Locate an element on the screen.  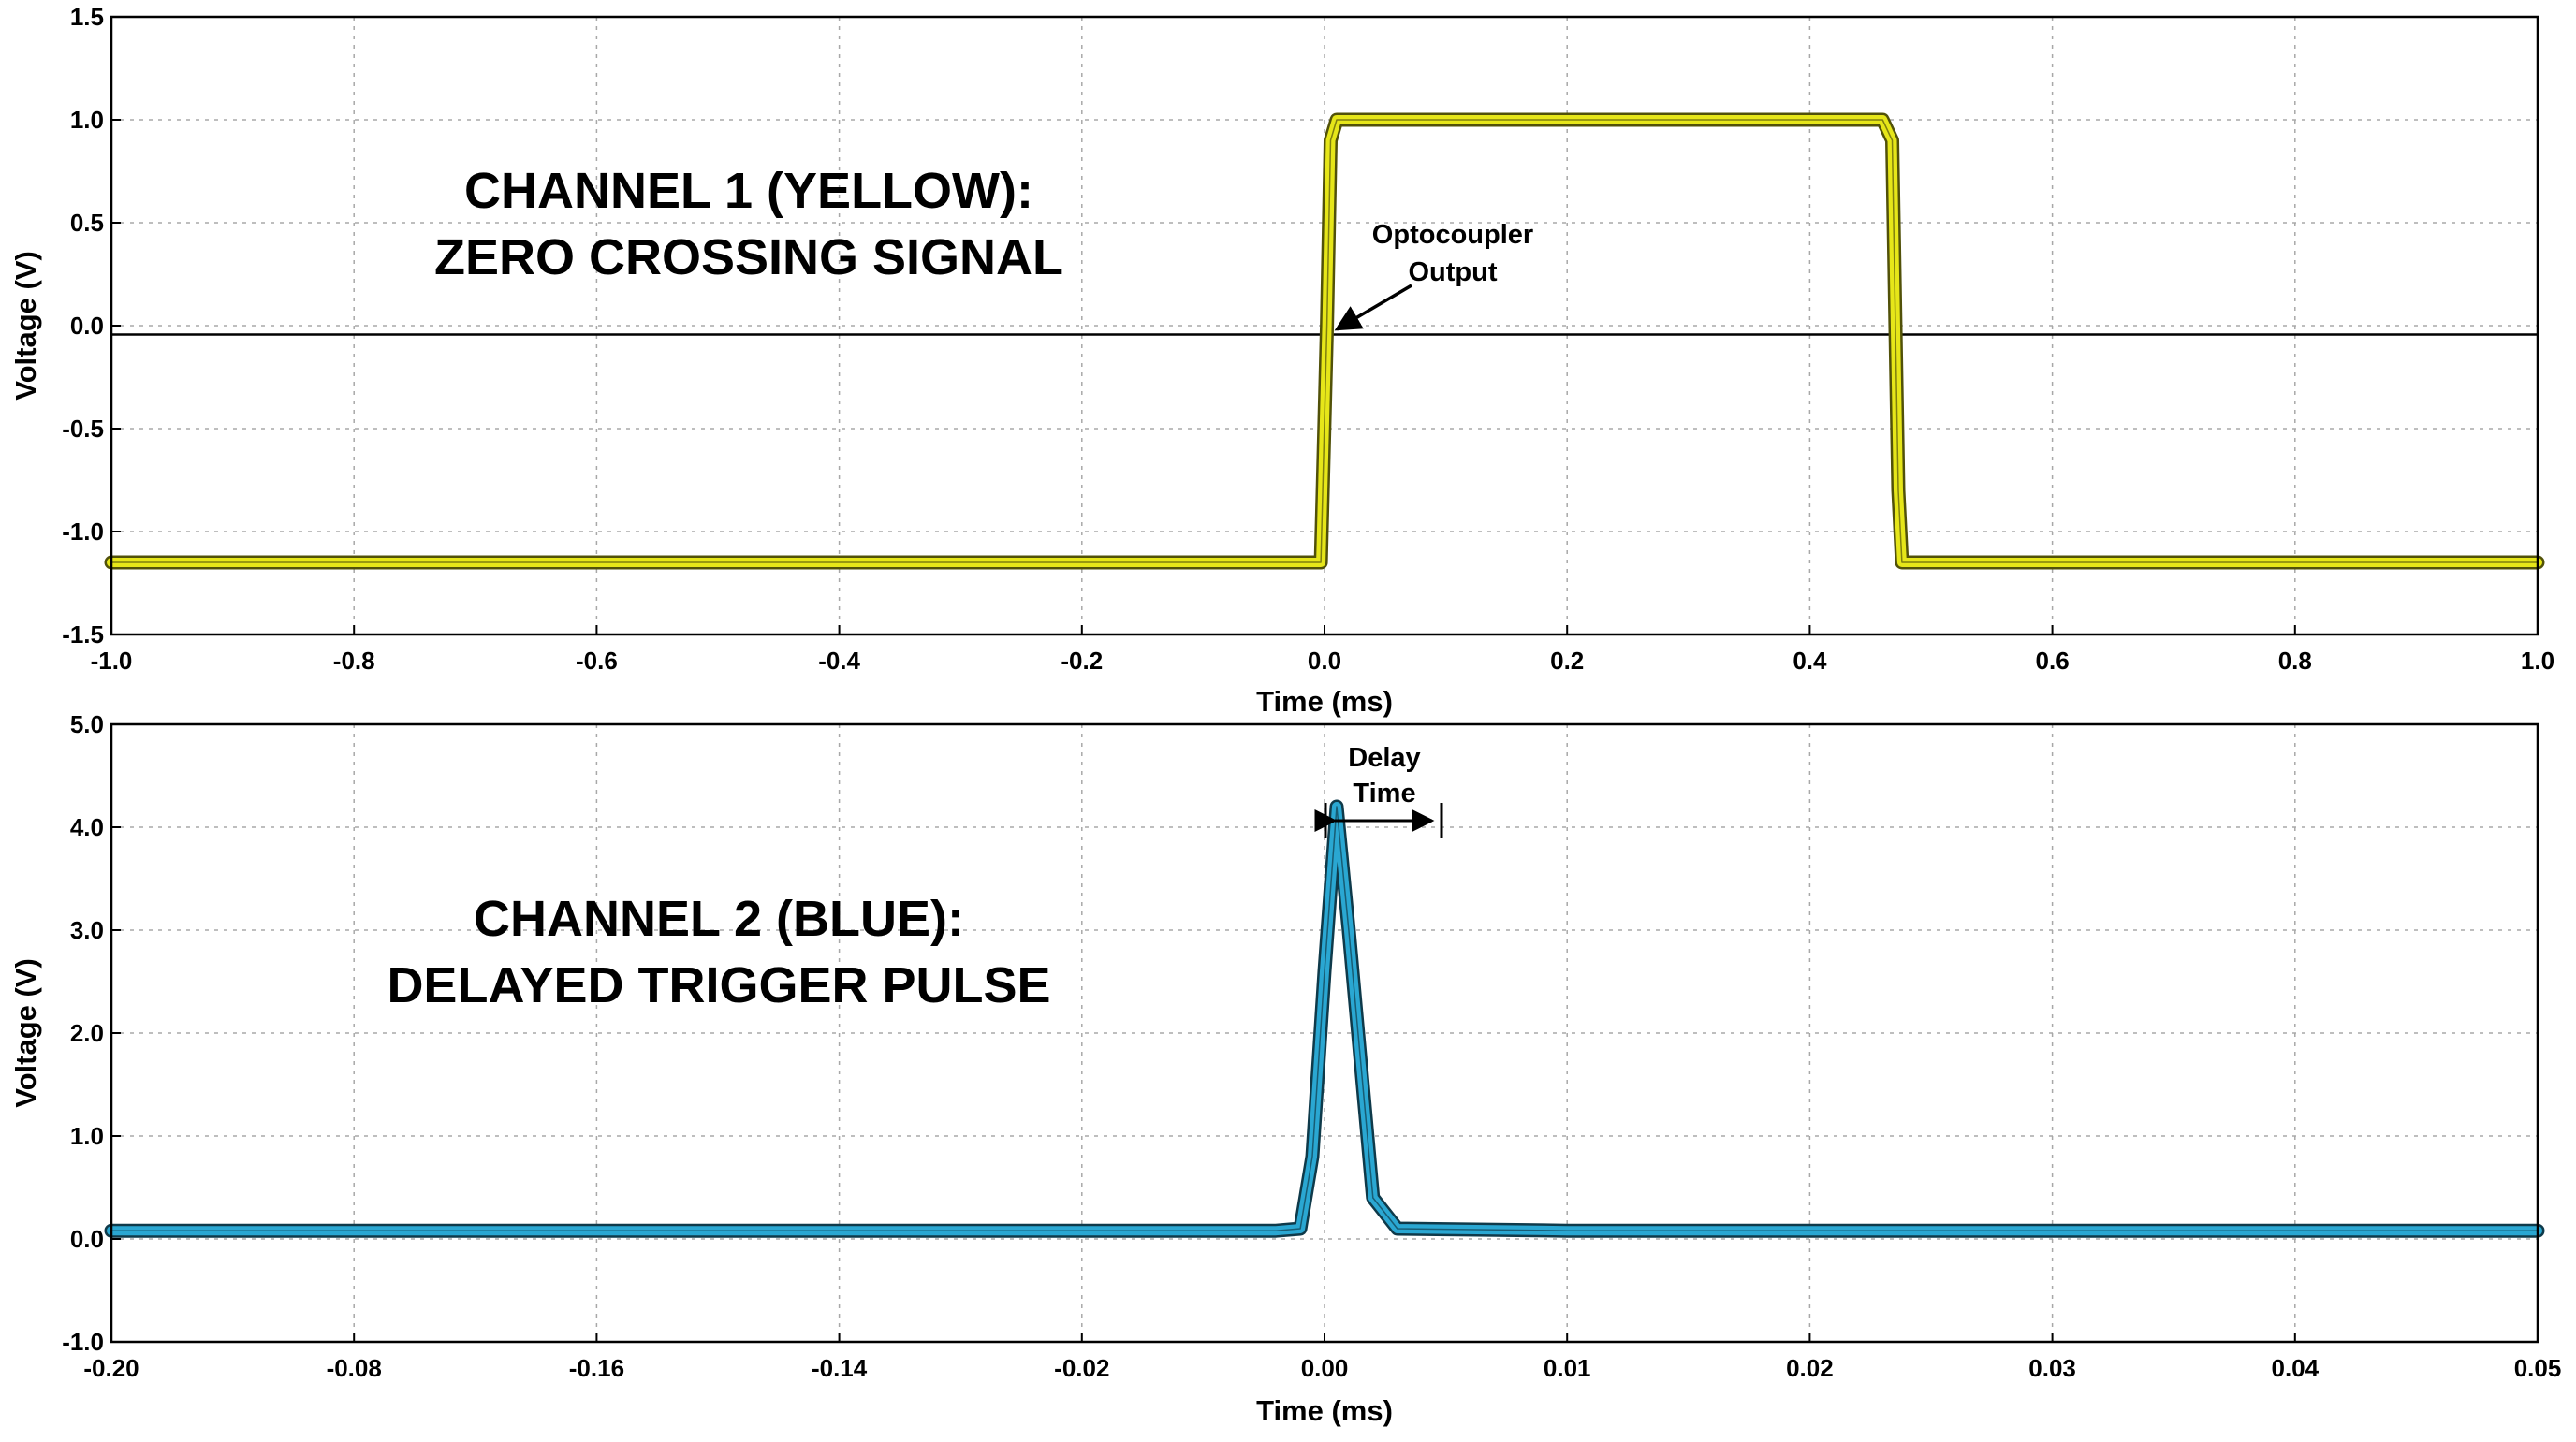
delay-annotation-line2: Time is located at coordinates (1384, 793).